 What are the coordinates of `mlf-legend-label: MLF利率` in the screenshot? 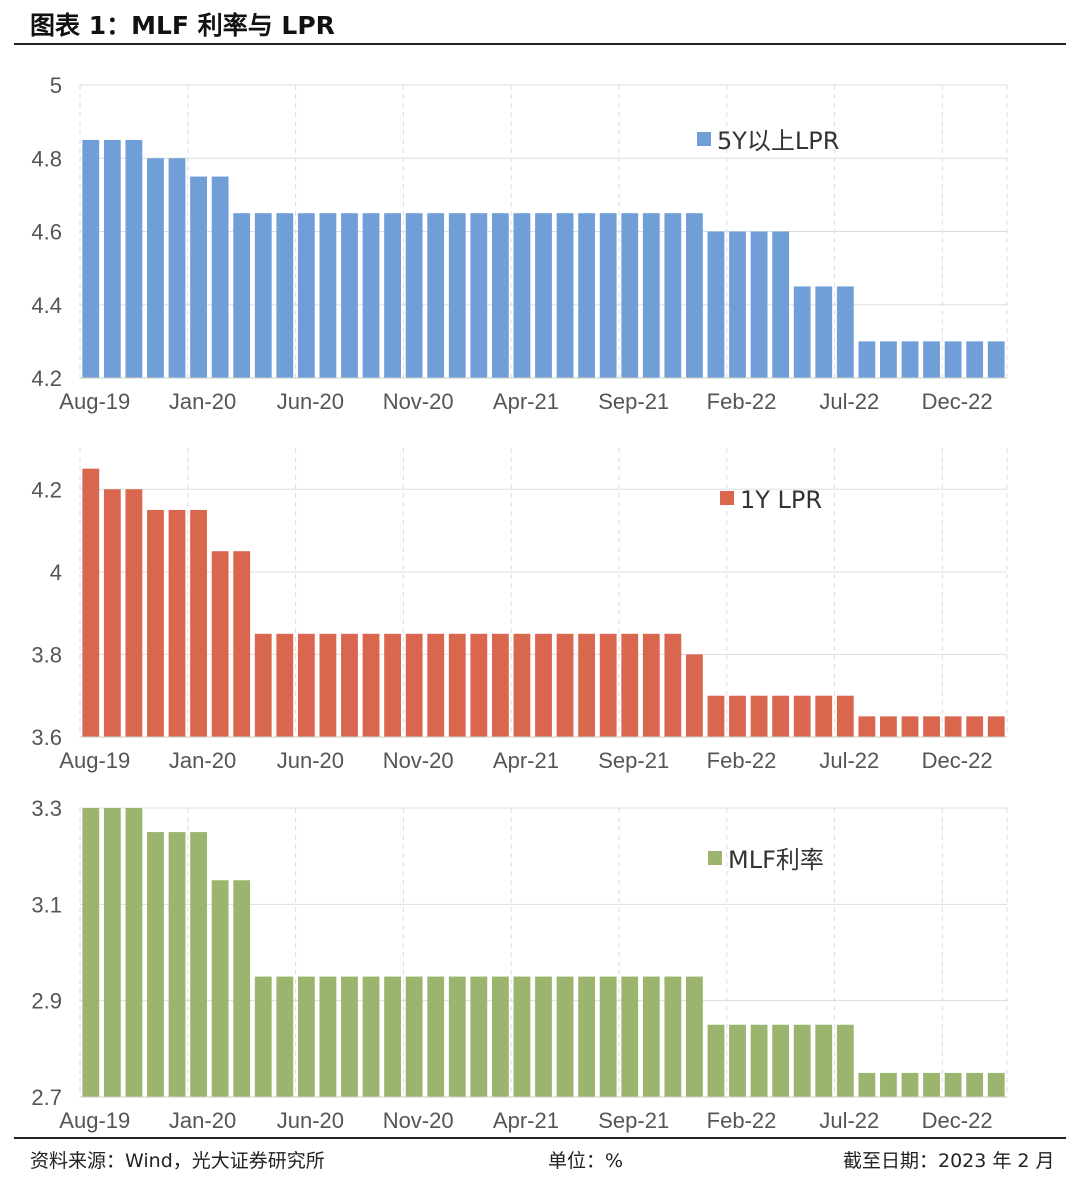 It's located at (776, 860).